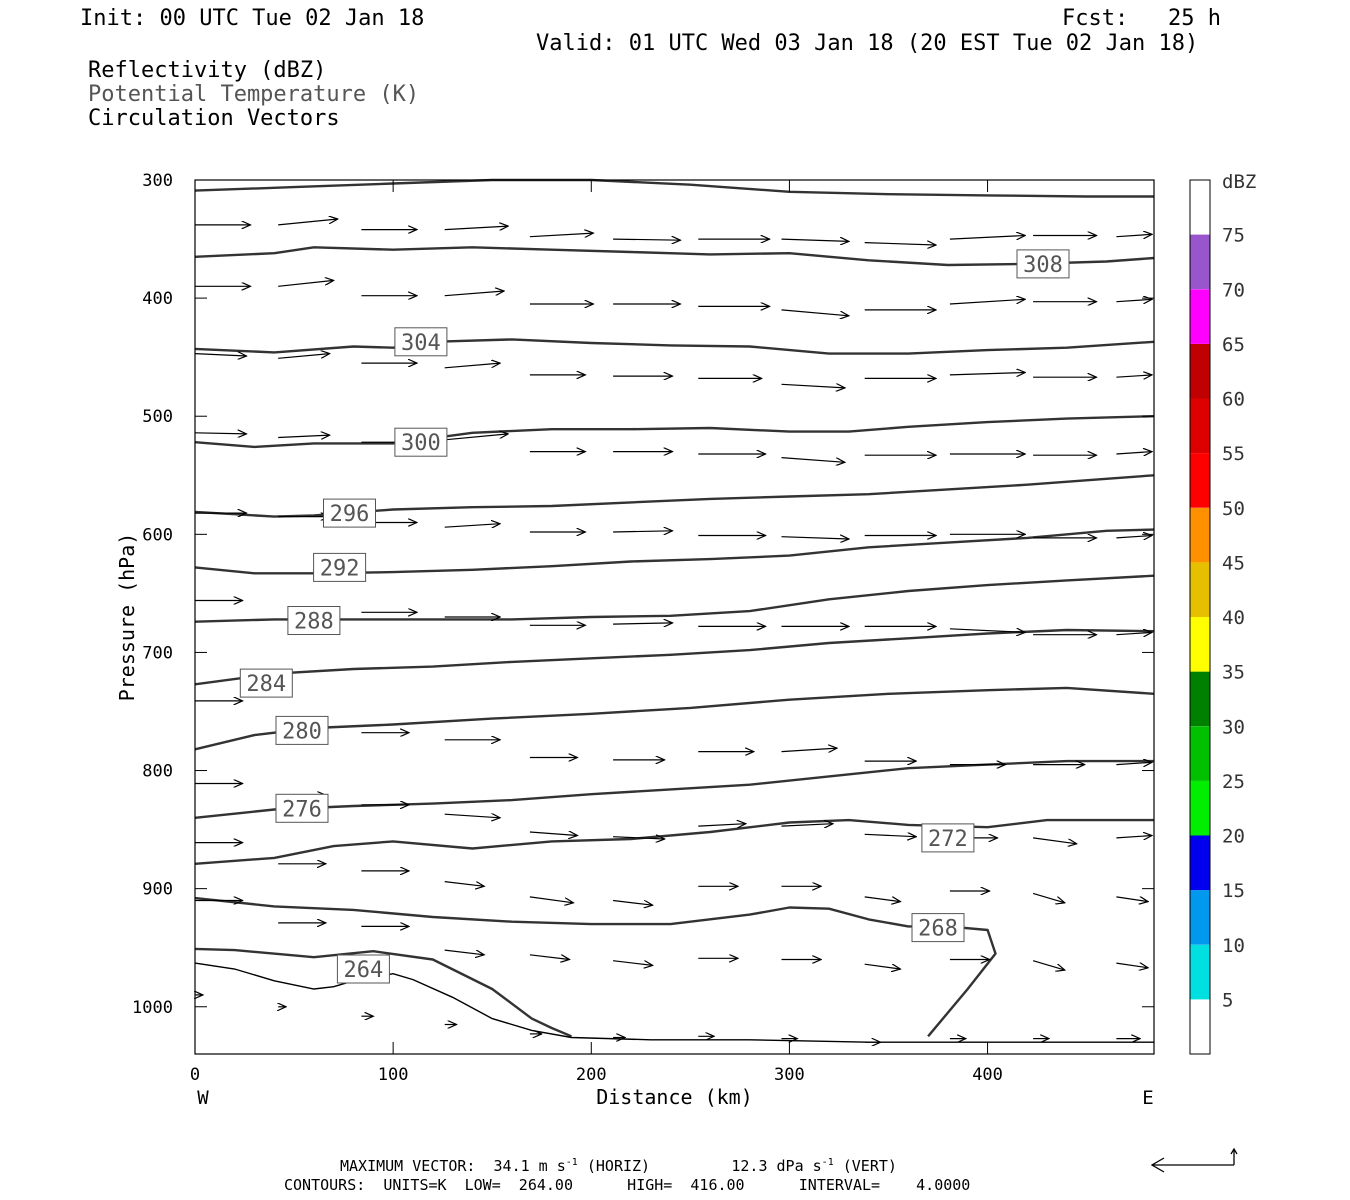 This screenshot has height=1200, width=1350. I want to click on colorbar-label: 70, so click(1233, 290).